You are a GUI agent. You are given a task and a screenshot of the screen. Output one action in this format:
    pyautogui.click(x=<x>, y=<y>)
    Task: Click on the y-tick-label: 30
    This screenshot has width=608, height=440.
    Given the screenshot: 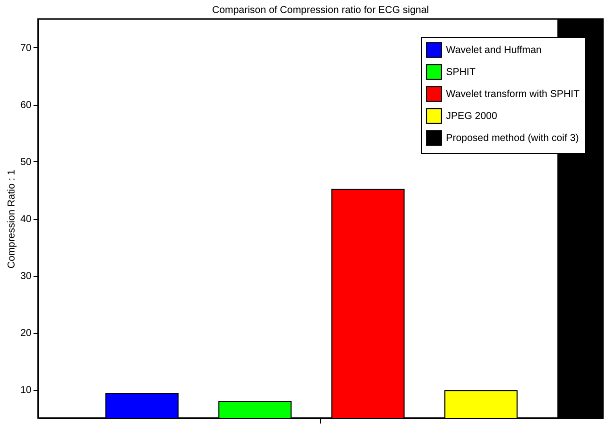 What is the action you would take?
    pyautogui.click(x=26, y=276)
    